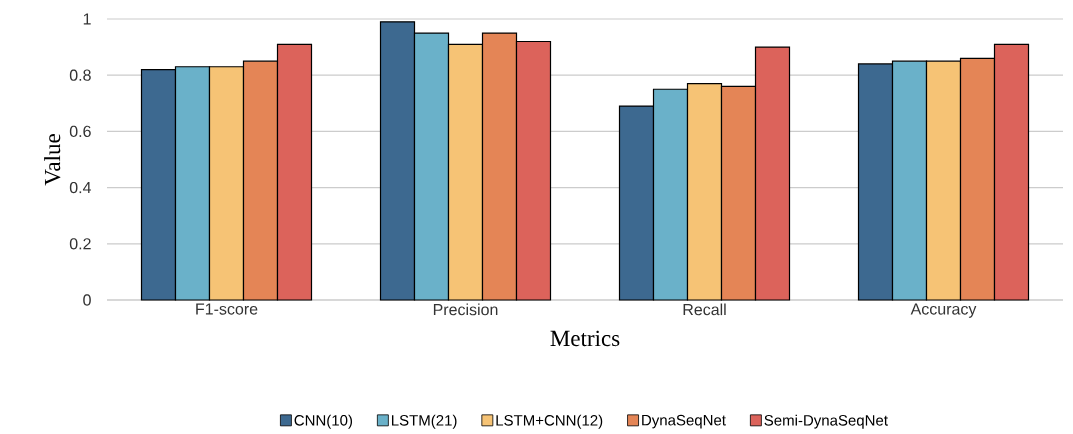 Image resolution: width=1073 pixels, height=434 pixels. What do you see at coordinates (80, 75) in the screenshot?
I see `y-tick-label: 0.8` at bounding box center [80, 75].